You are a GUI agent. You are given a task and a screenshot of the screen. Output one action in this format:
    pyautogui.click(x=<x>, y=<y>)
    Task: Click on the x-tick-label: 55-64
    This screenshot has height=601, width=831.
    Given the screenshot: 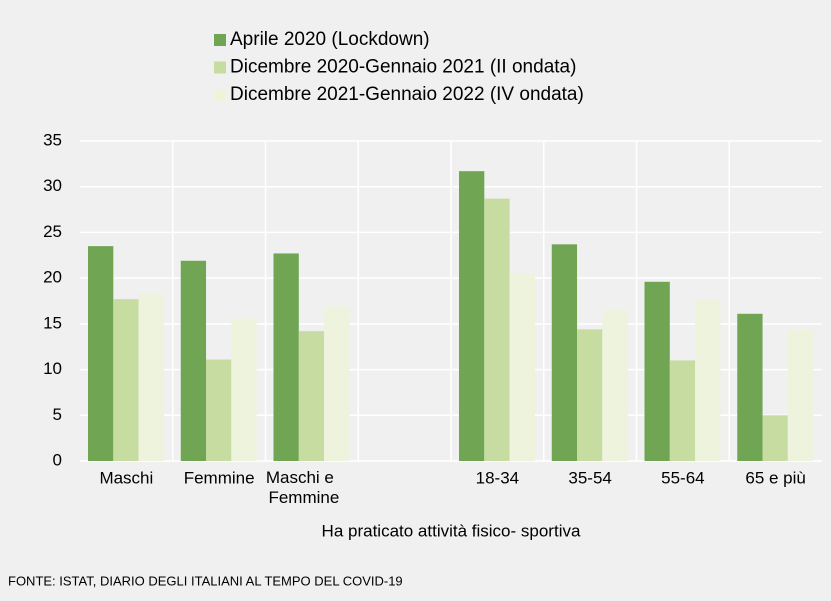 What is the action you would take?
    pyautogui.click(x=682, y=477)
    